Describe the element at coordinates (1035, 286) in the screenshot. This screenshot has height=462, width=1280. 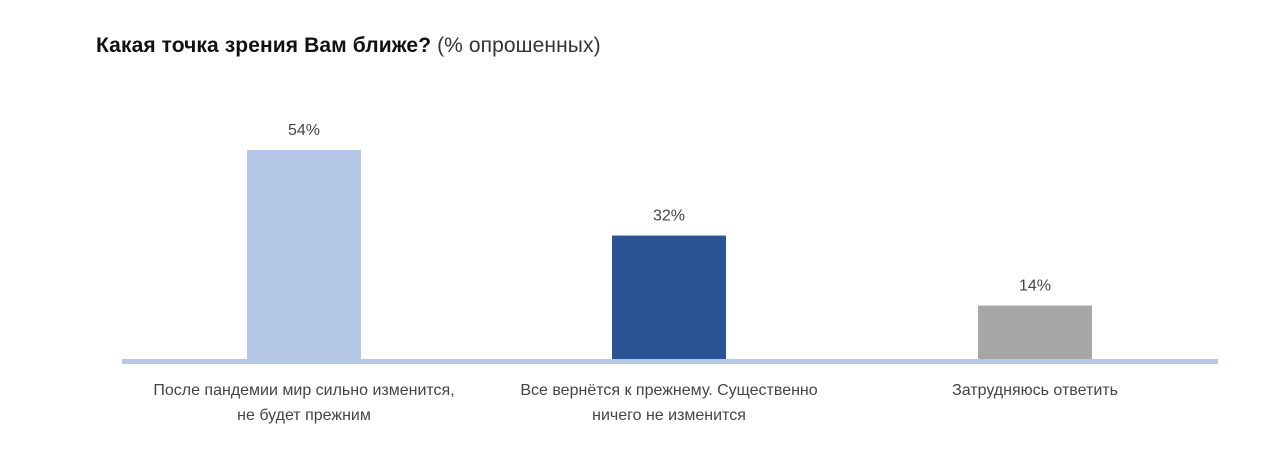
I see `data-label-3: 14%` at that location.